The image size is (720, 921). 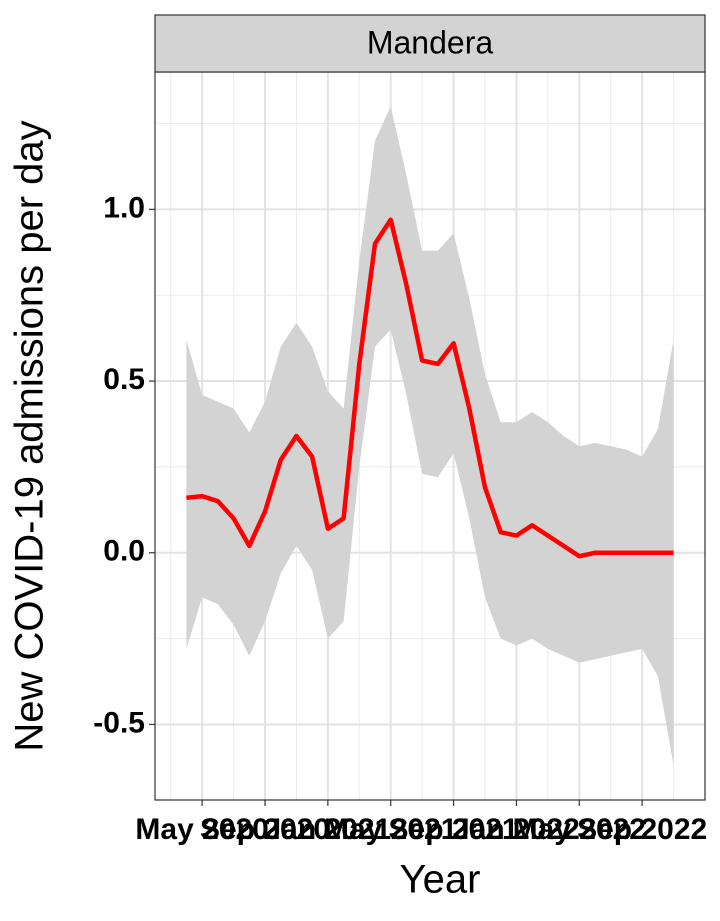 What do you see at coordinates (124, 379) in the screenshot?
I see `y-tick-label: 0.5` at bounding box center [124, 379].